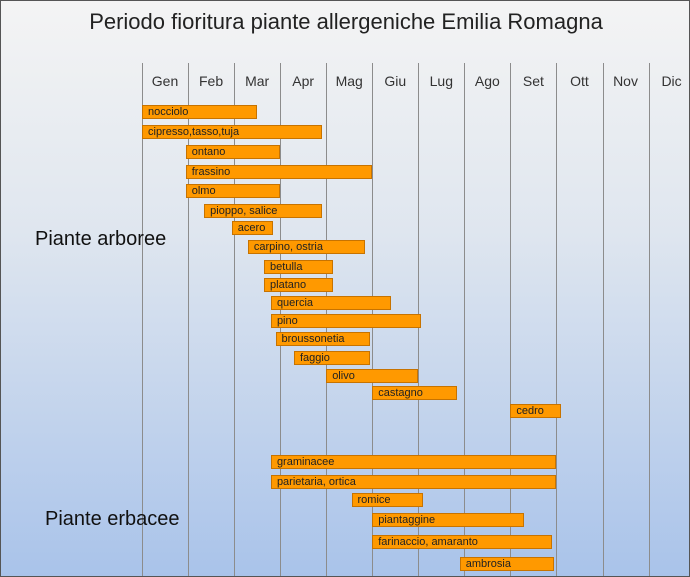 The image size is (690, 577). I want to click on bar-label: cedro, so click(530, 411).